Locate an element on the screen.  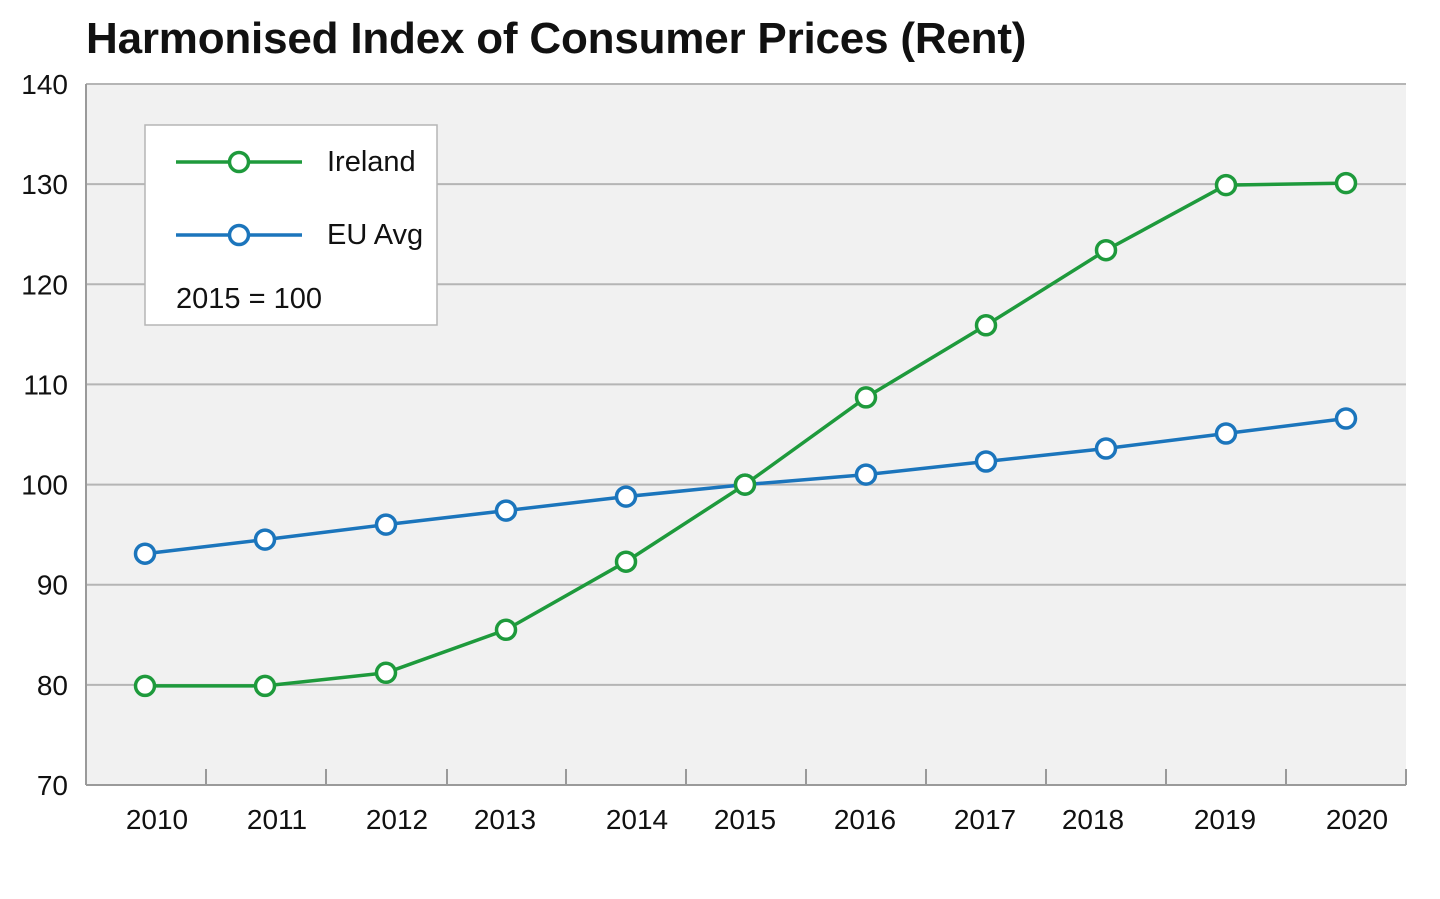
legend-marker-ireland is located at coordinates (239, 162).